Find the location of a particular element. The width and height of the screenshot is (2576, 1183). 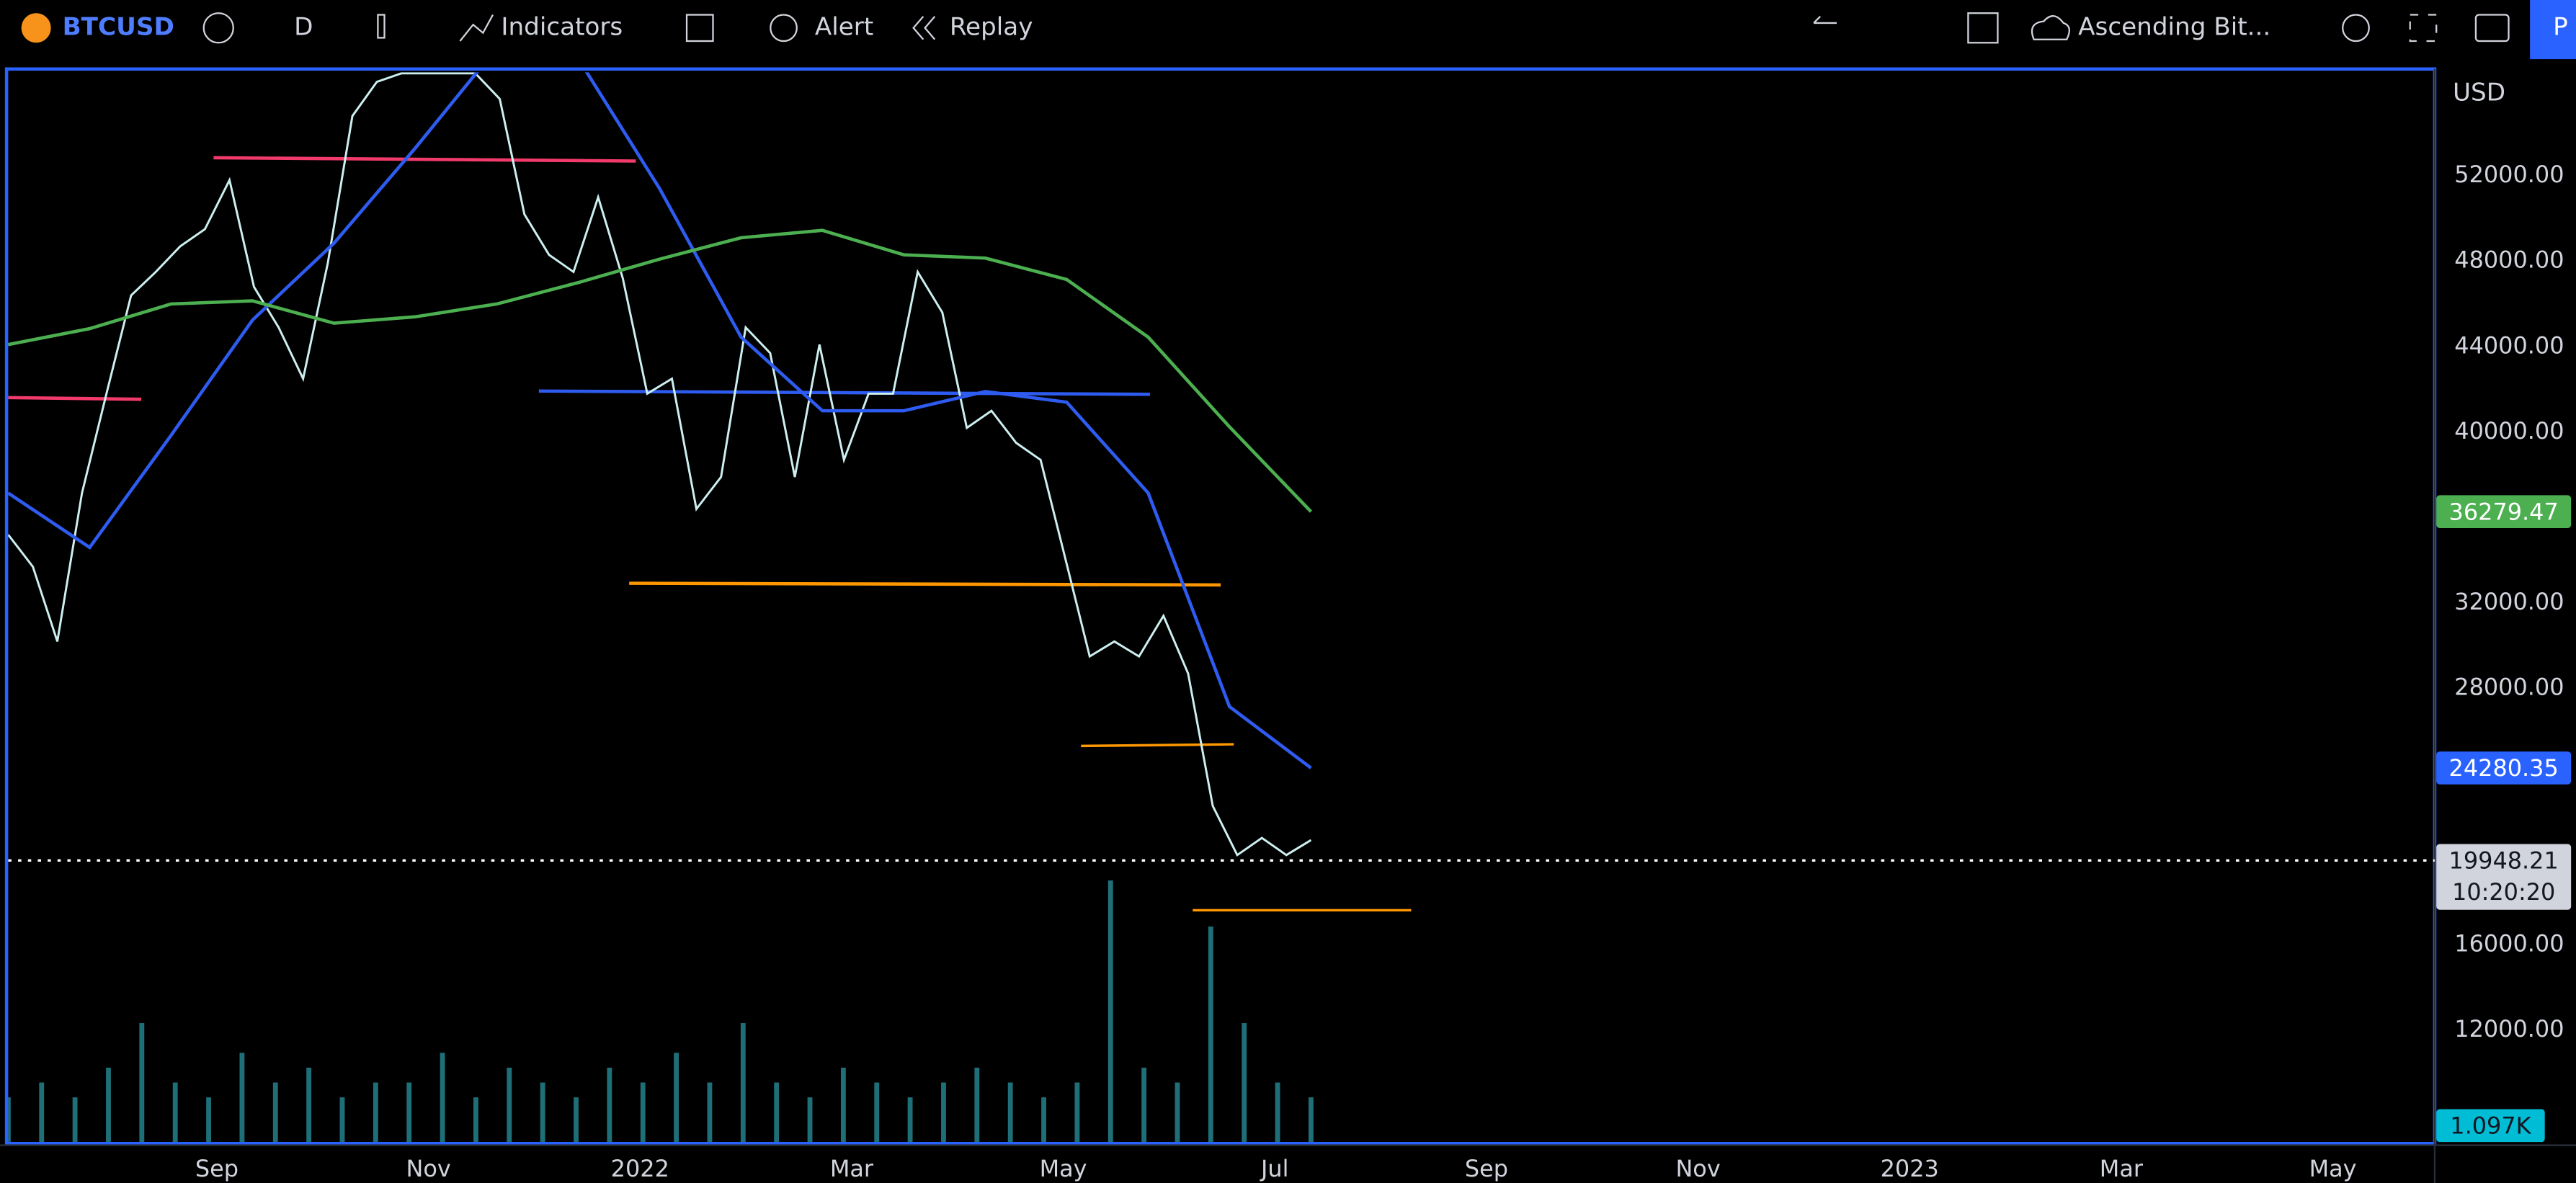

x-tick-label: 2023 is located at coordinates (1910, 1168).